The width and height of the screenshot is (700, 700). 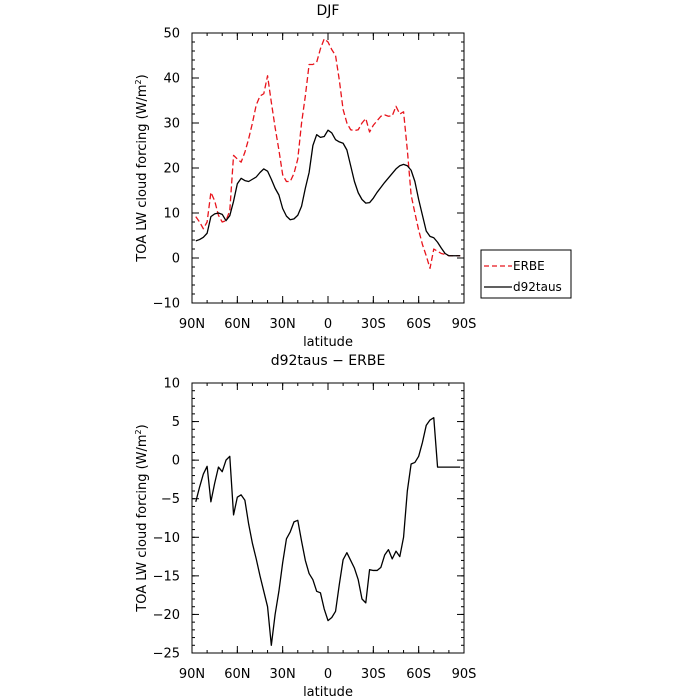 What do you see at coordinates (537, 287) in the screenshot?
I see `legend-d92taus-label: d92taus` at bounding box center [537, 287].